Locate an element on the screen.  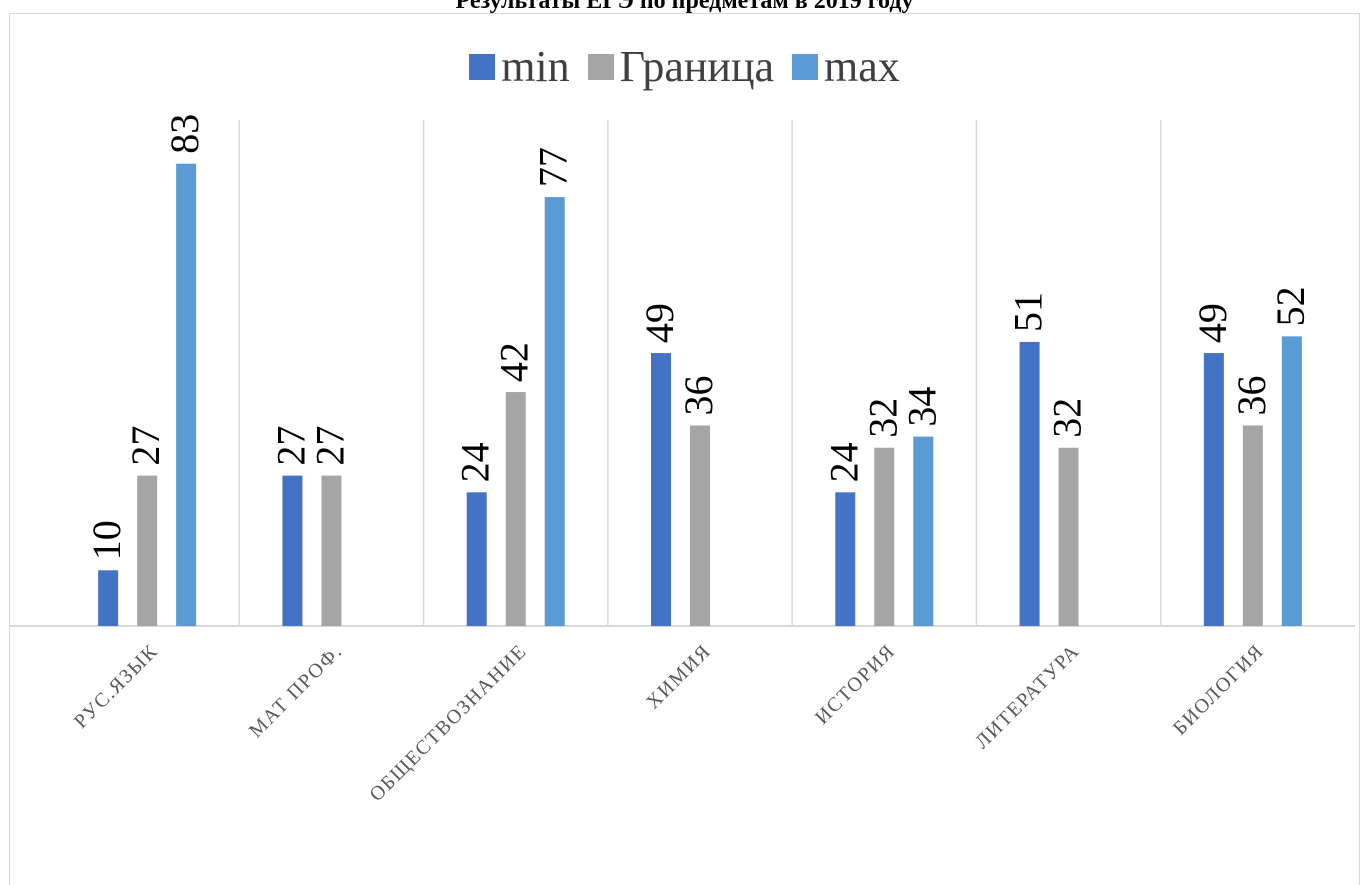
data-label-min-3: 49 is located at coordinates (659, 323).